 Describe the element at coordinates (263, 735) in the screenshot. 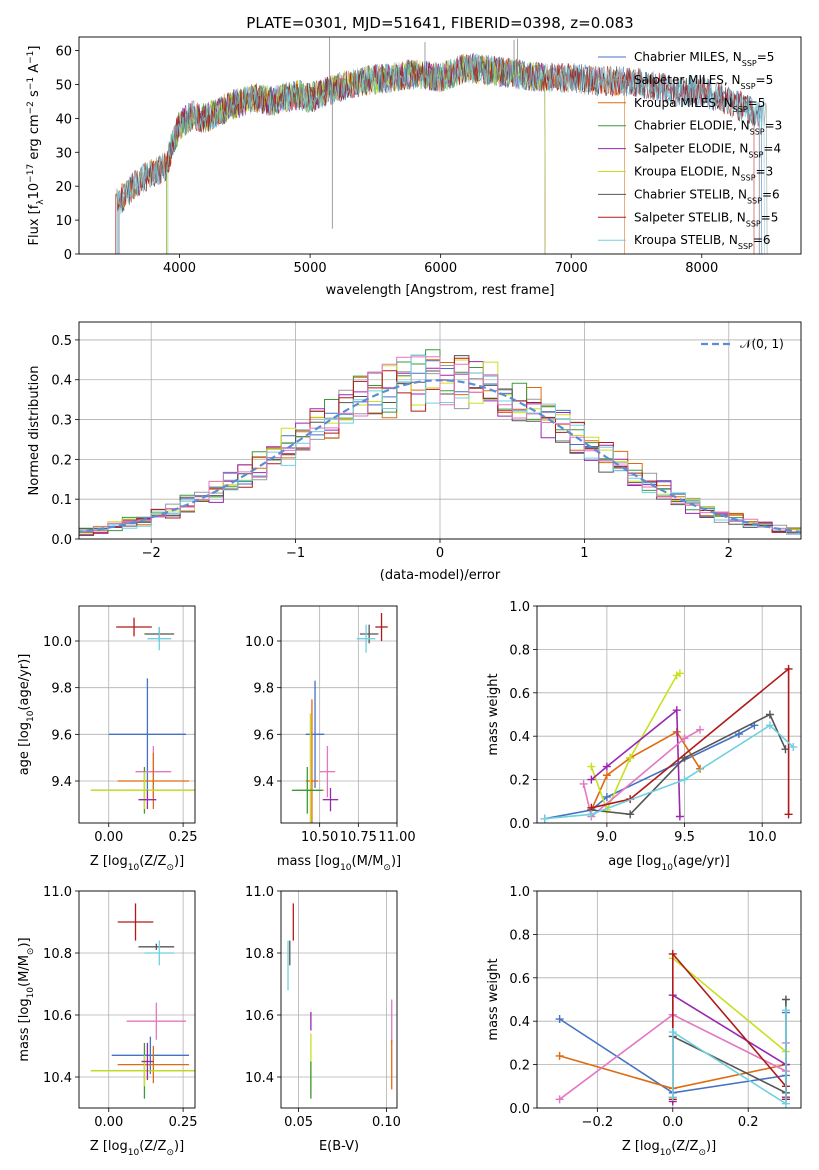

I see `y-tick-label: 9.6` at that location.